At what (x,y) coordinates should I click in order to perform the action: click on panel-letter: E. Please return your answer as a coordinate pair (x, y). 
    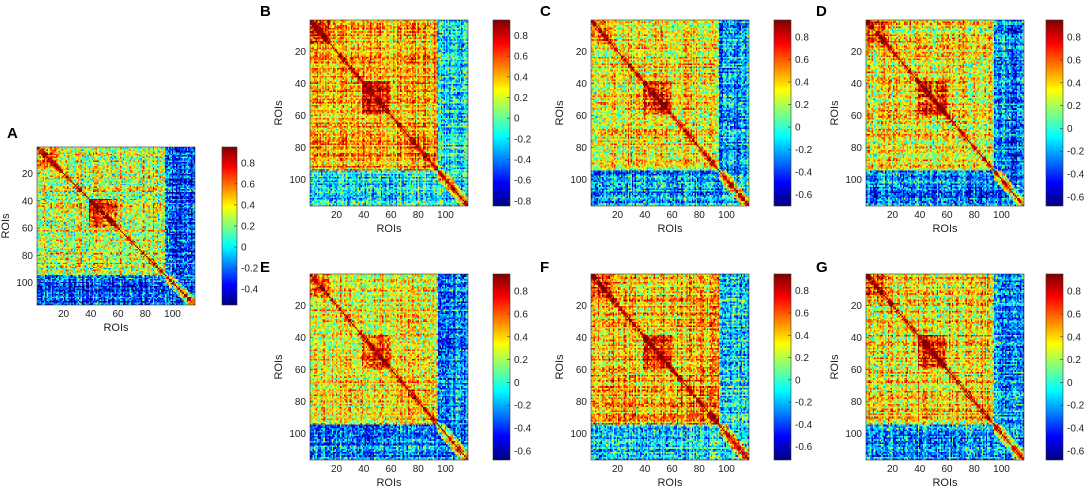
    Looking at the image, I should click on (265, 267).